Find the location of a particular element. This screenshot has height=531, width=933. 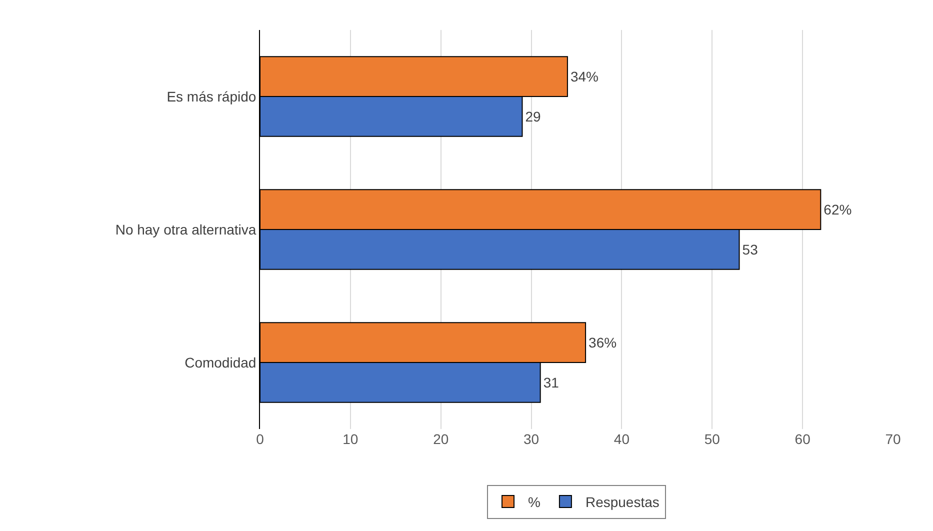

legend-label: Respuestas is located at coordinates (622, 502).